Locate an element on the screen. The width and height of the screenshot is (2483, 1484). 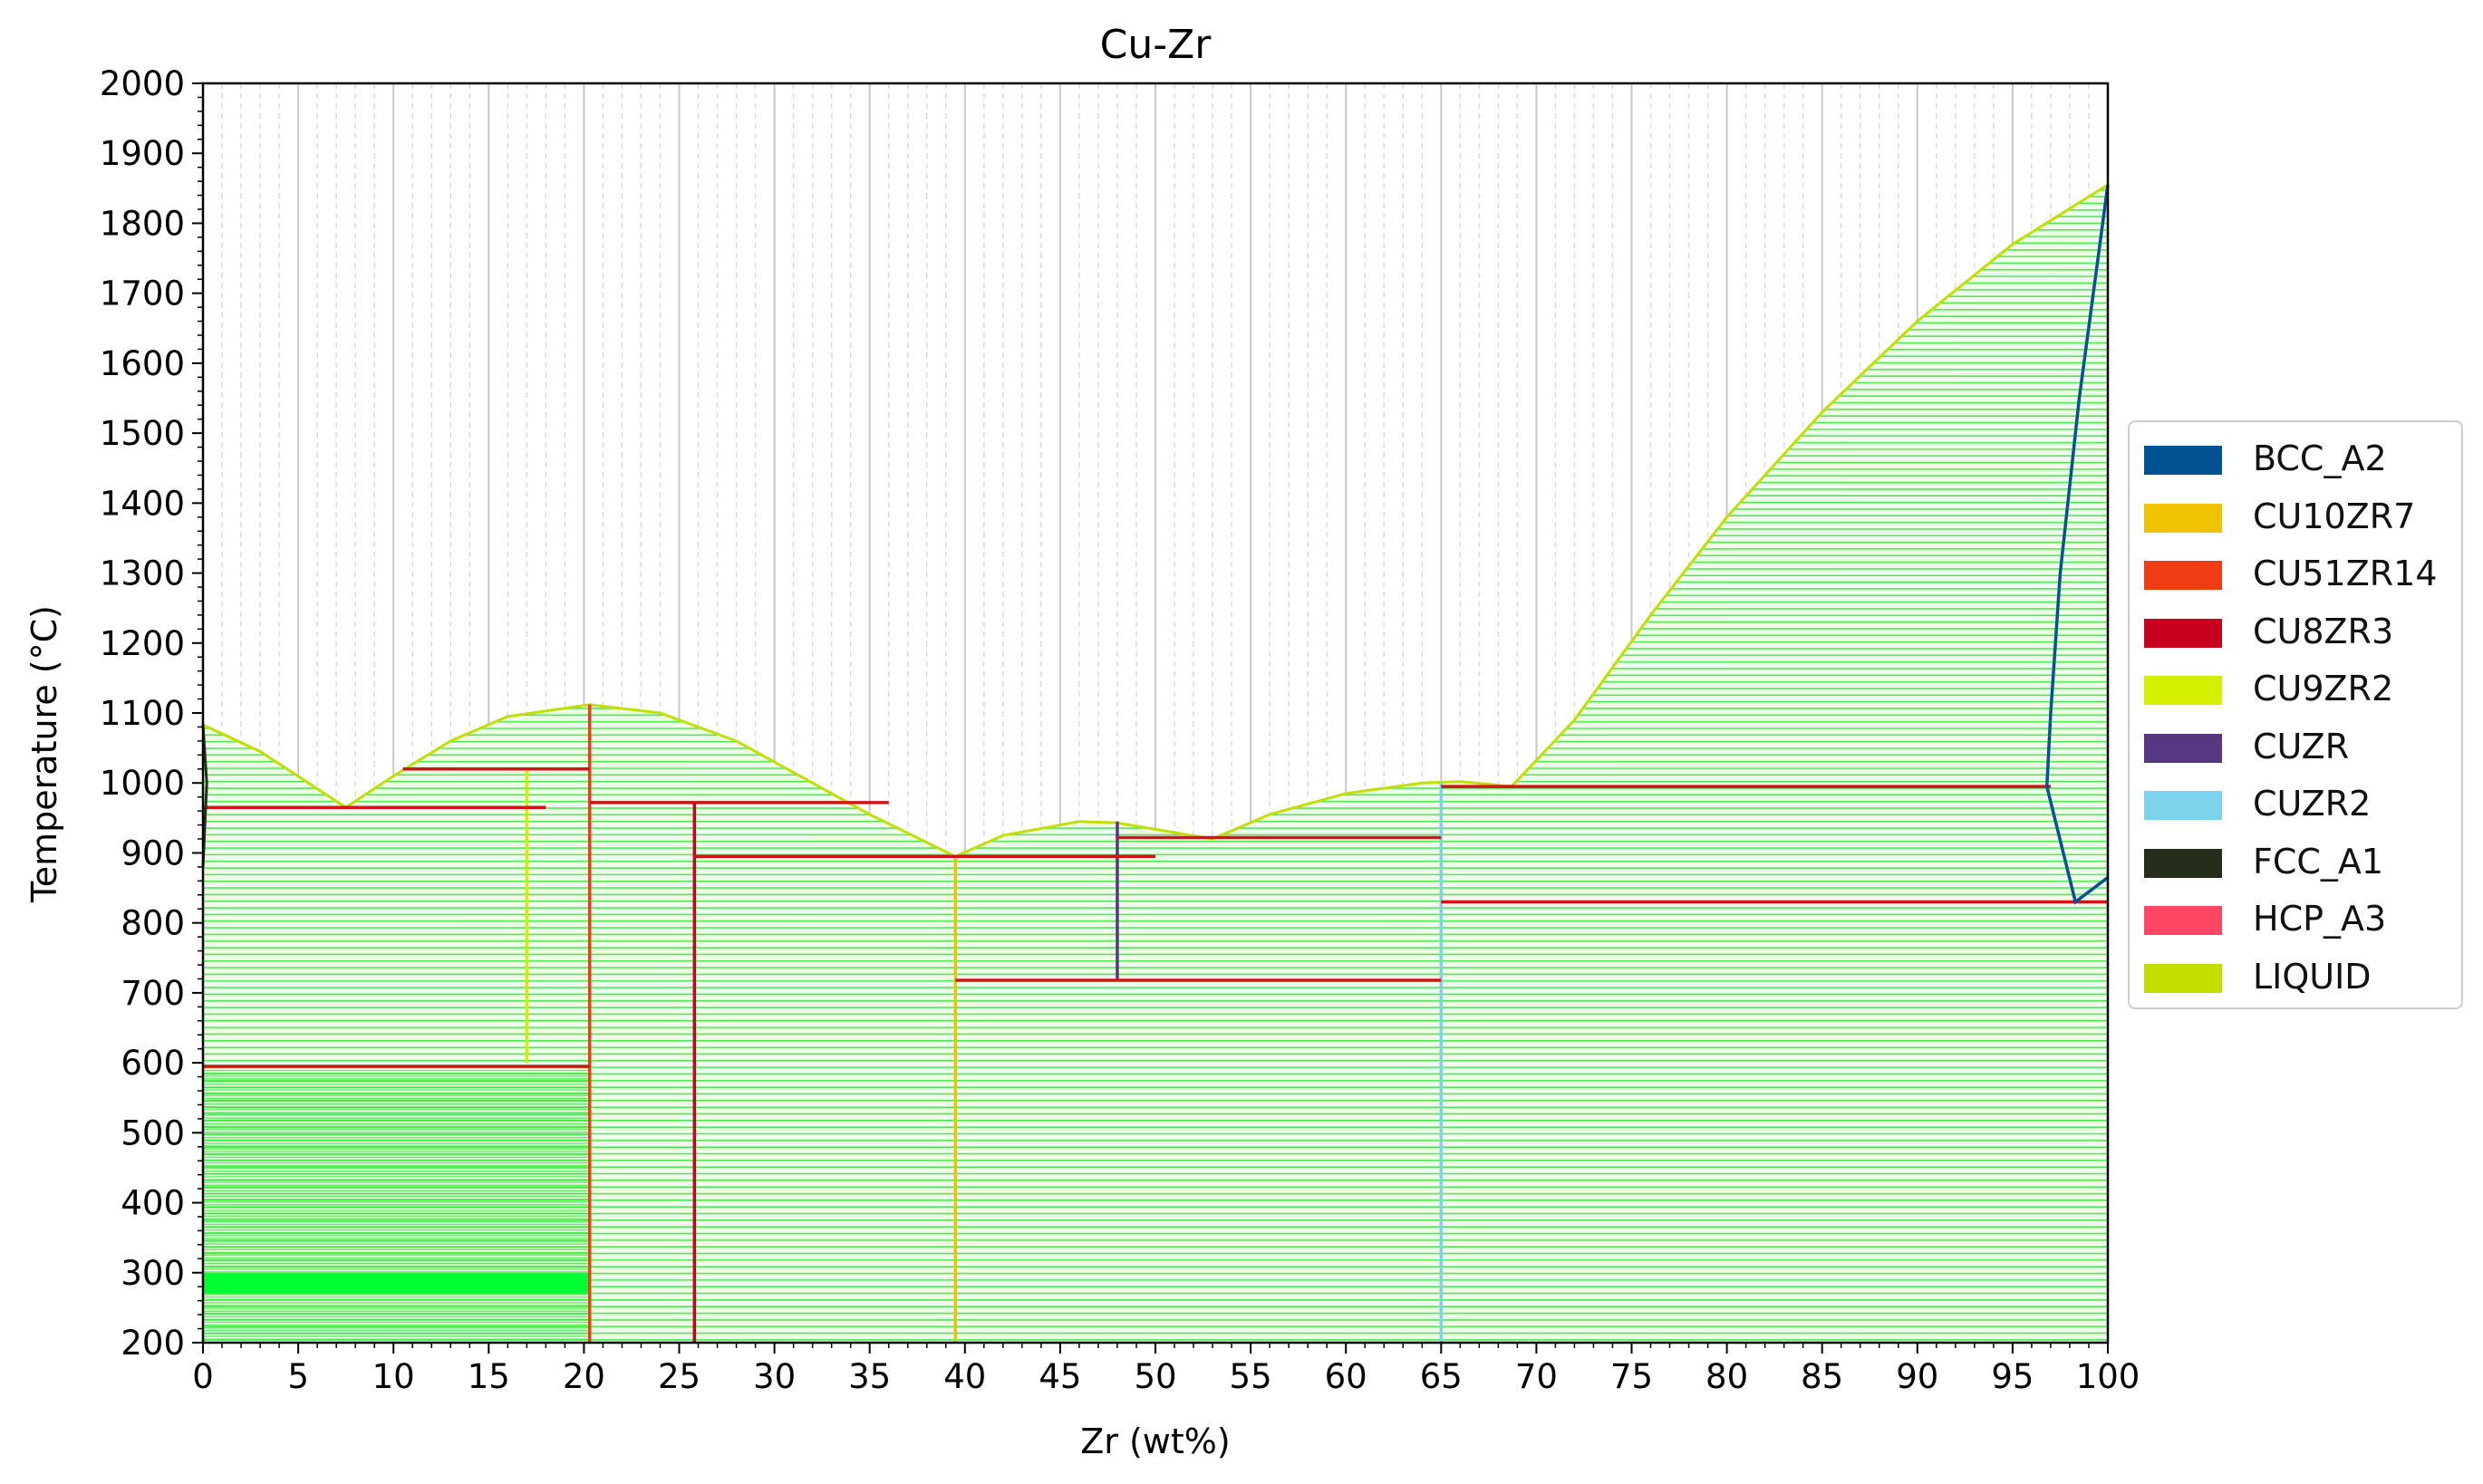
legend-item: CU8ZR3 is located at coordinates (2295, 631).